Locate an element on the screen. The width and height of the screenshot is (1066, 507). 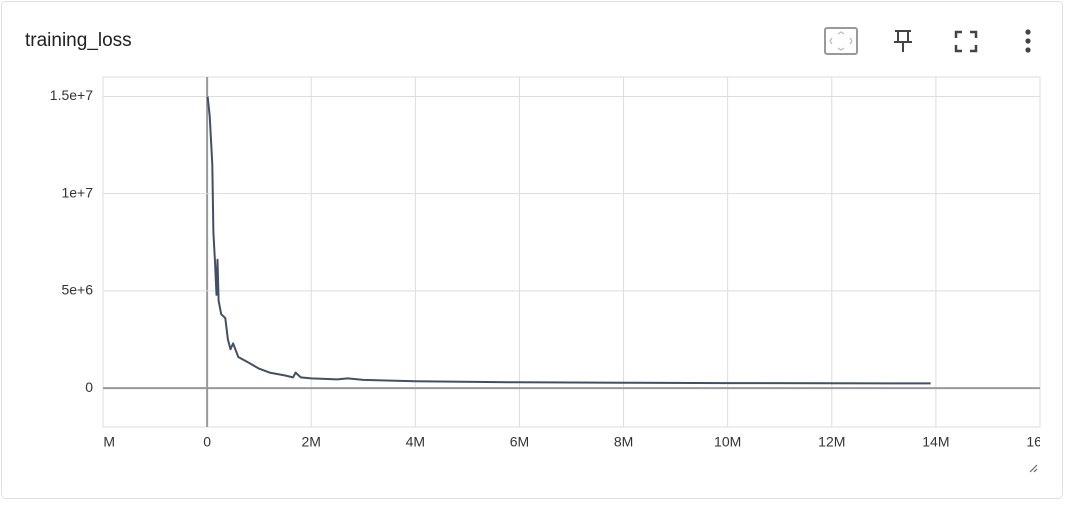
fit-domain-button is located at coordinates (841, 41).